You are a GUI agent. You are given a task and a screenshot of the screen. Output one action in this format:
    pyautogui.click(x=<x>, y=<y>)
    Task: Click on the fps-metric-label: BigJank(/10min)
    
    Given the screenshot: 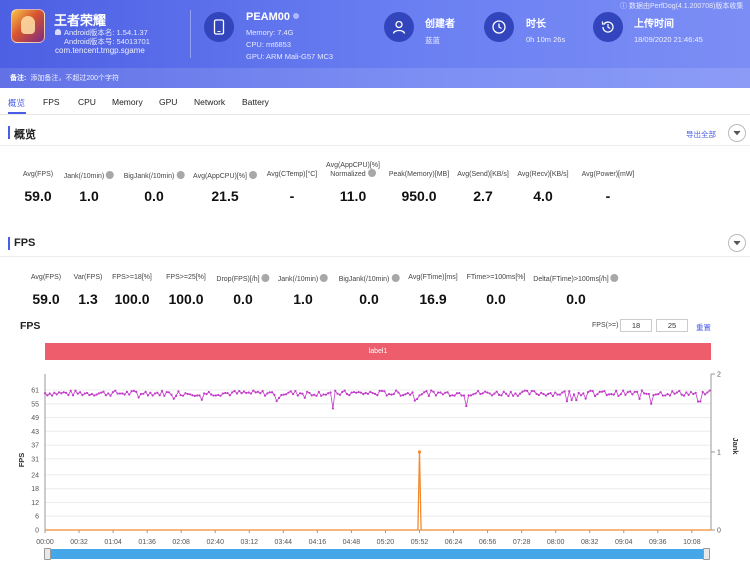 What is the action you would take?
    pyautogui.click(x=369, y=278)
    